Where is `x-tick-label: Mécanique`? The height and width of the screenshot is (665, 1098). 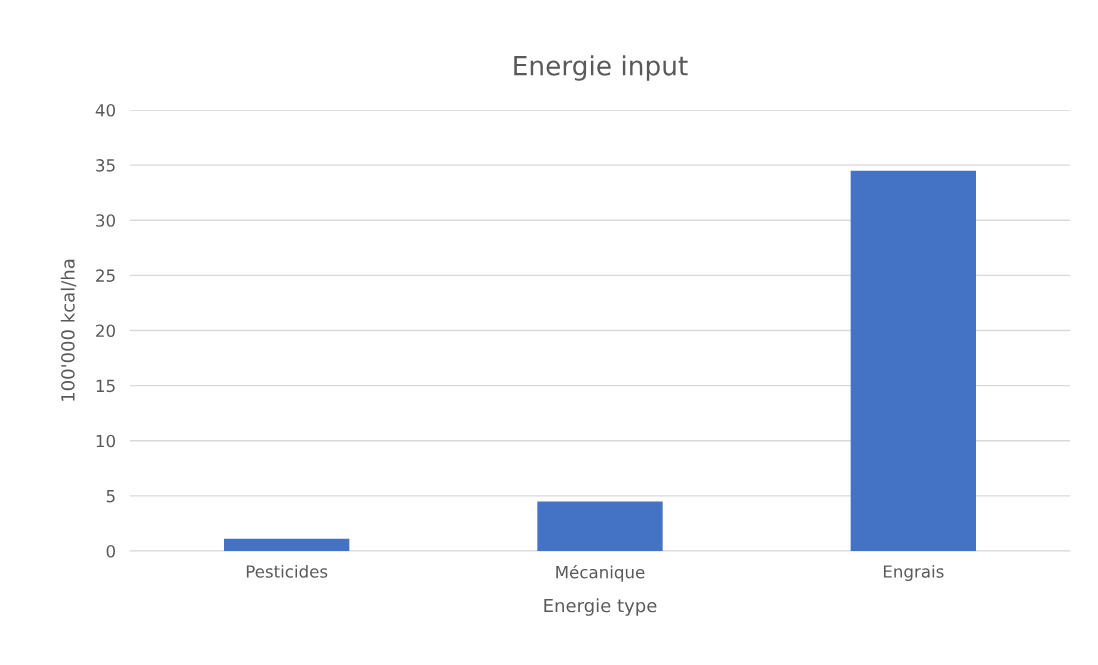
x-tick-label: Mécanique is located at coordinates (600, 573).